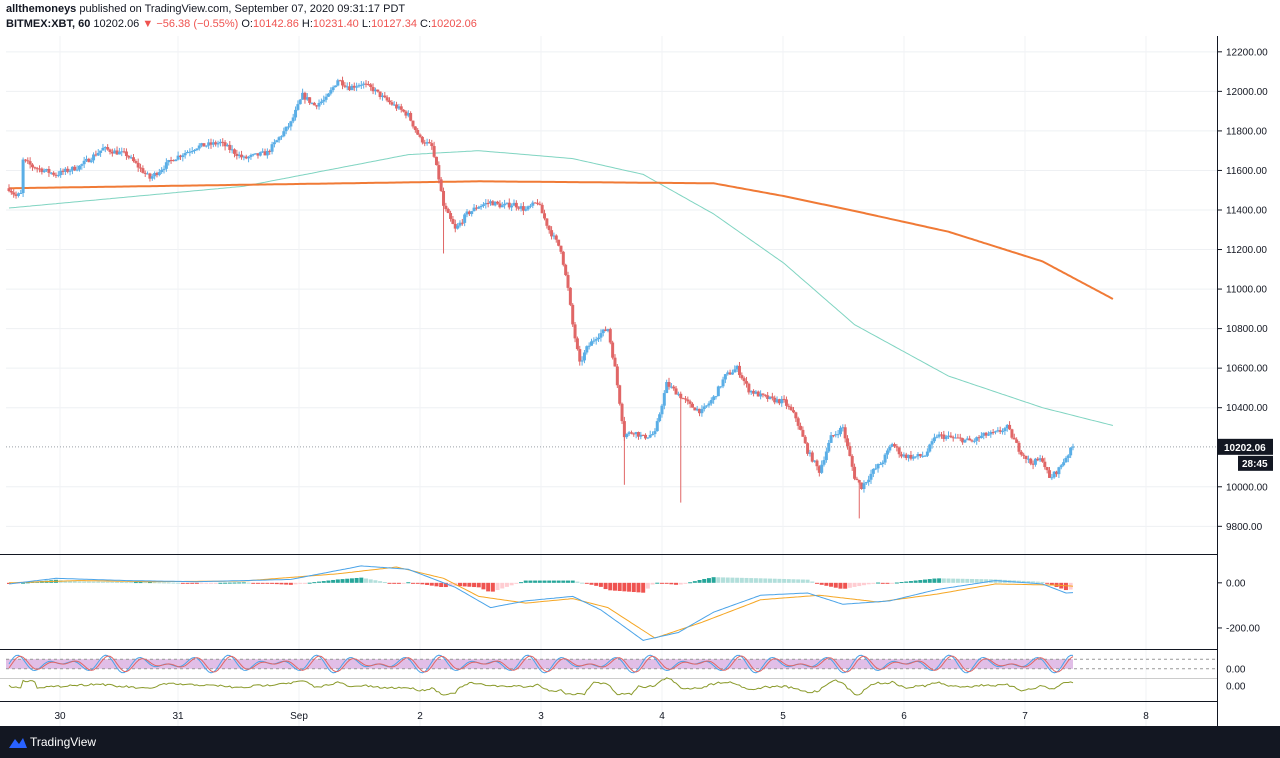 The image size is (1280, 758). Describe the element at coordinates (541, 664) in the screenshot. I see `stoch-d-line` at that location.